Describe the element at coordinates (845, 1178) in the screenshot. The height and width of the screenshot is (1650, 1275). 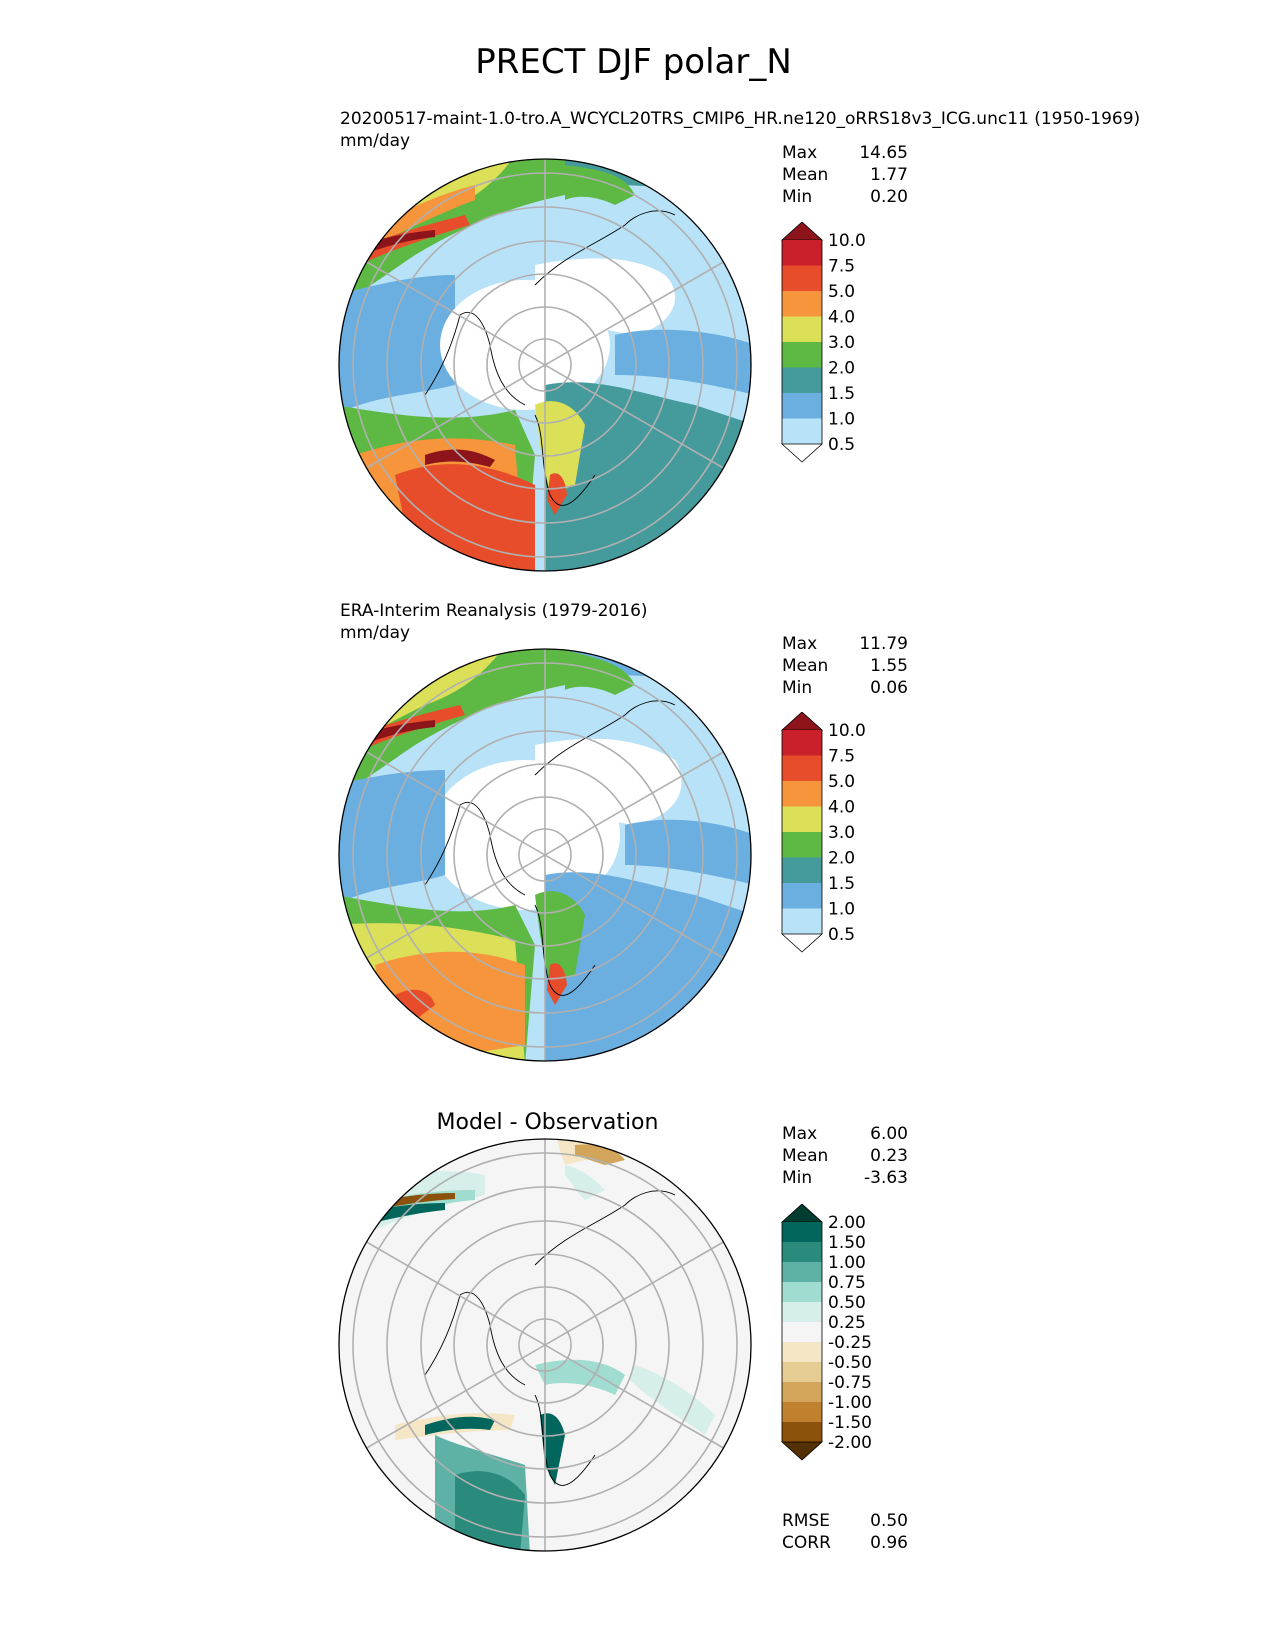
I see `stat-min: Min -3.63` at that location.